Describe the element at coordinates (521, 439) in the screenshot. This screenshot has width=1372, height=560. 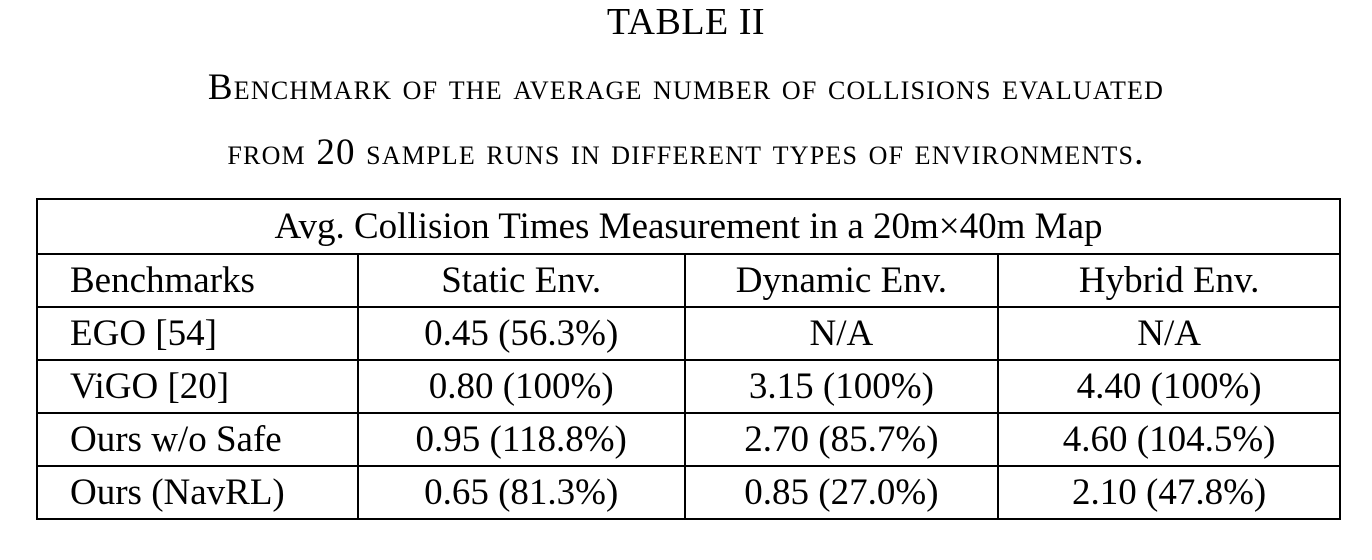
I see `cell-static-env: 0.95 (118.8%)` at that location.